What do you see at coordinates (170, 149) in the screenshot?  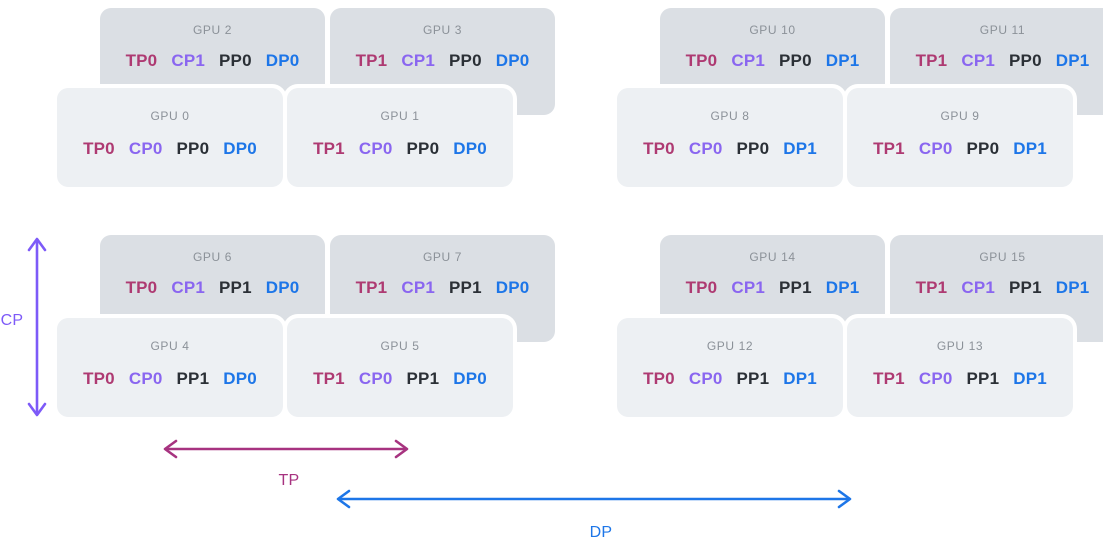 I see `gpu-tags: TP0 CP0 PP0 DP0` at bounding box center [170, 149].